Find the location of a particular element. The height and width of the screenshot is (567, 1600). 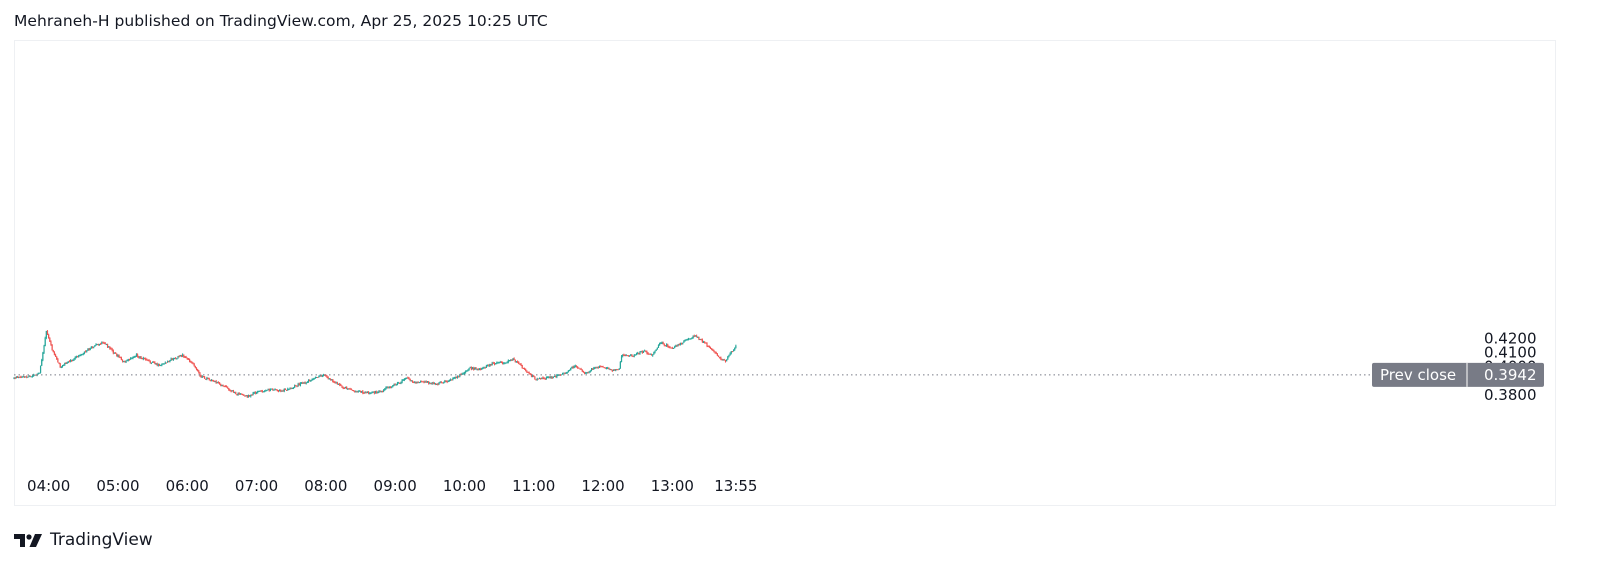

time-tick-label: 10:00 is located at coordinates (464, 486).